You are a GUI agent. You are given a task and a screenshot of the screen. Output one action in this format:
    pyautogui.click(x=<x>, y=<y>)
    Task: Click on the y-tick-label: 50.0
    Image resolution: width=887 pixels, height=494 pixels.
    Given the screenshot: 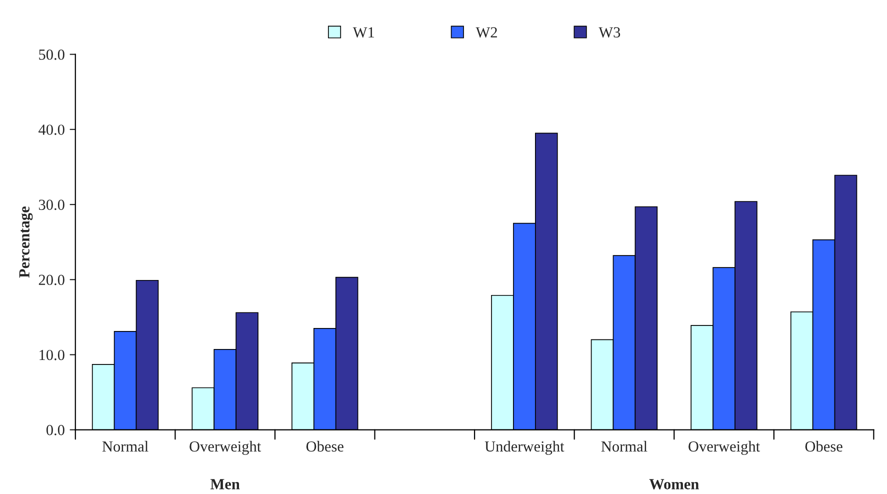 What is the action you would take?
    pyautogui.click(x=51, y=54)
    